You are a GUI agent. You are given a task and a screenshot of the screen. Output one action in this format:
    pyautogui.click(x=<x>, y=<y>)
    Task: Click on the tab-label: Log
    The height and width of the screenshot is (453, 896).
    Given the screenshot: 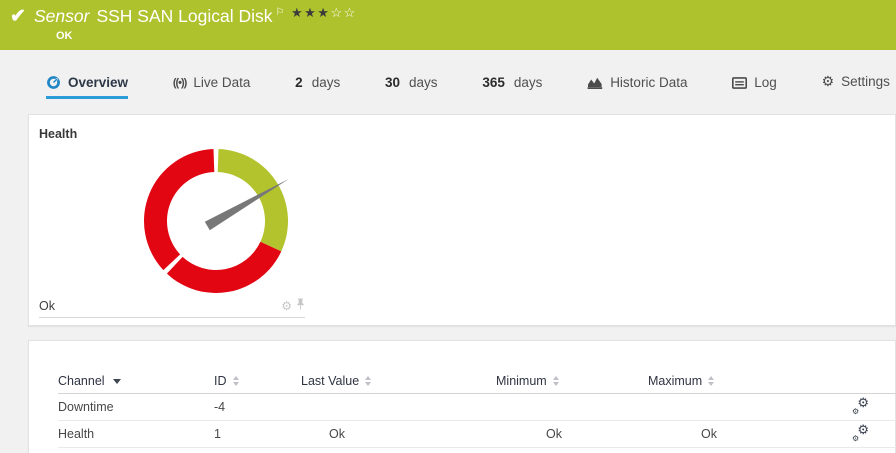 What is the action you would take?
    pyautogui.click(x=765, y=82)
    